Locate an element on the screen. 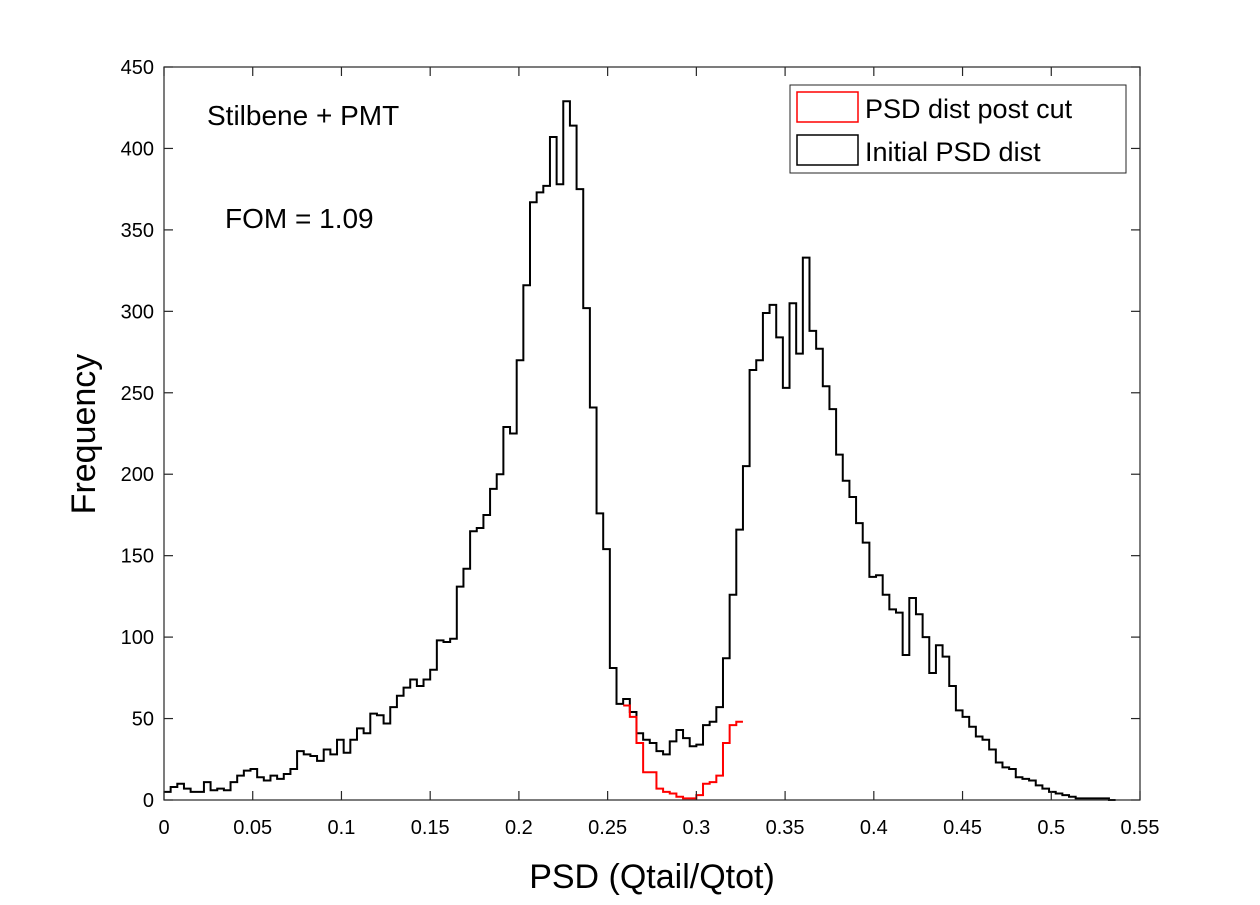 The image size is (1260, 905). y-tick-label: 400 is located at coordinates (137, 149).